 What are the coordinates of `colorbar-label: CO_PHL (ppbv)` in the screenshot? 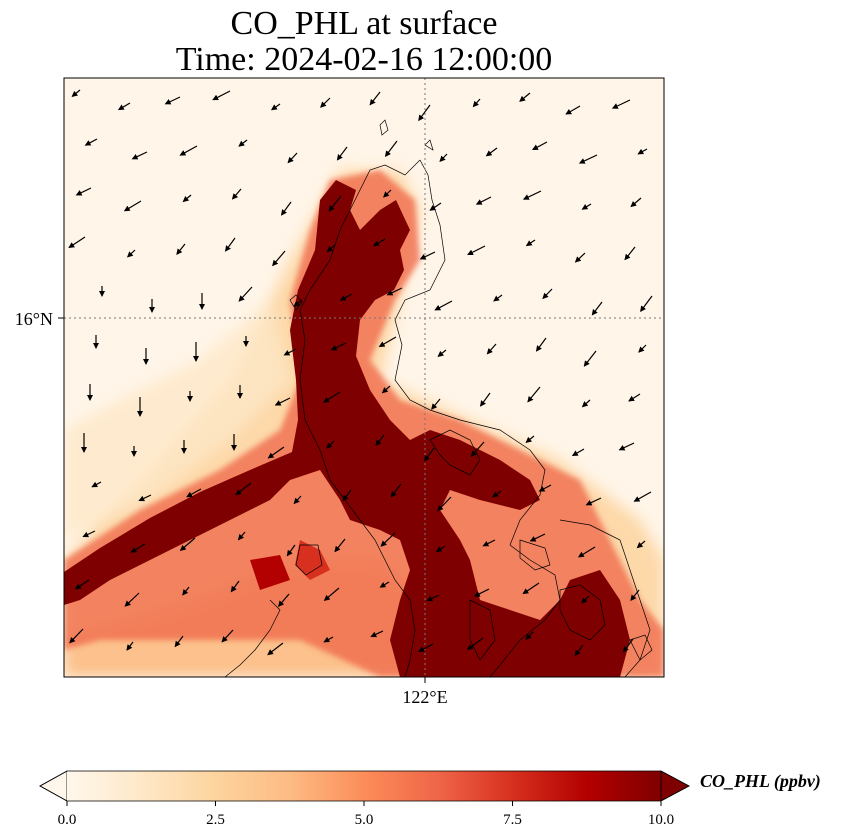 It's located at (760, 781).